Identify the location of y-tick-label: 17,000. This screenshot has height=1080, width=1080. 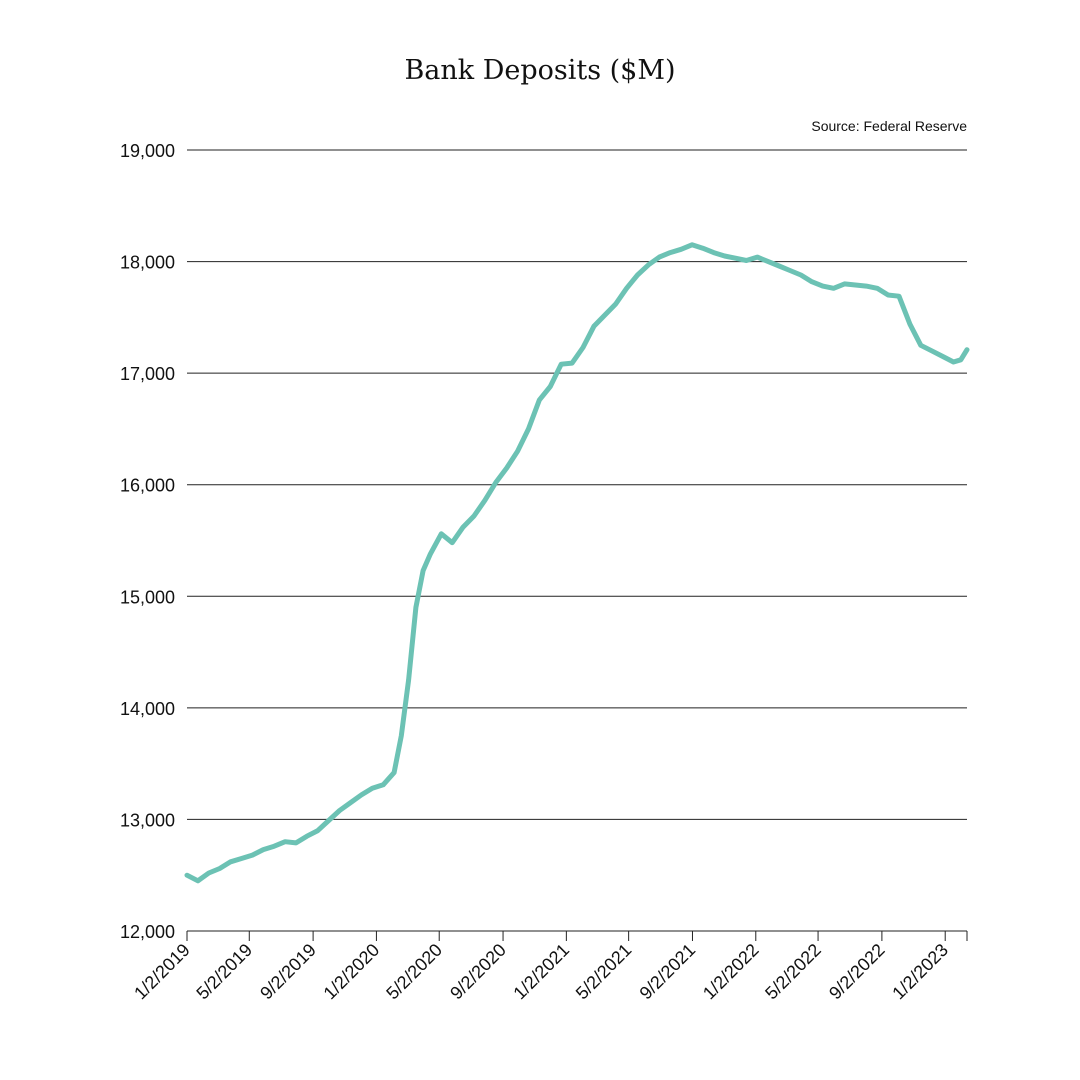
(147, 374).